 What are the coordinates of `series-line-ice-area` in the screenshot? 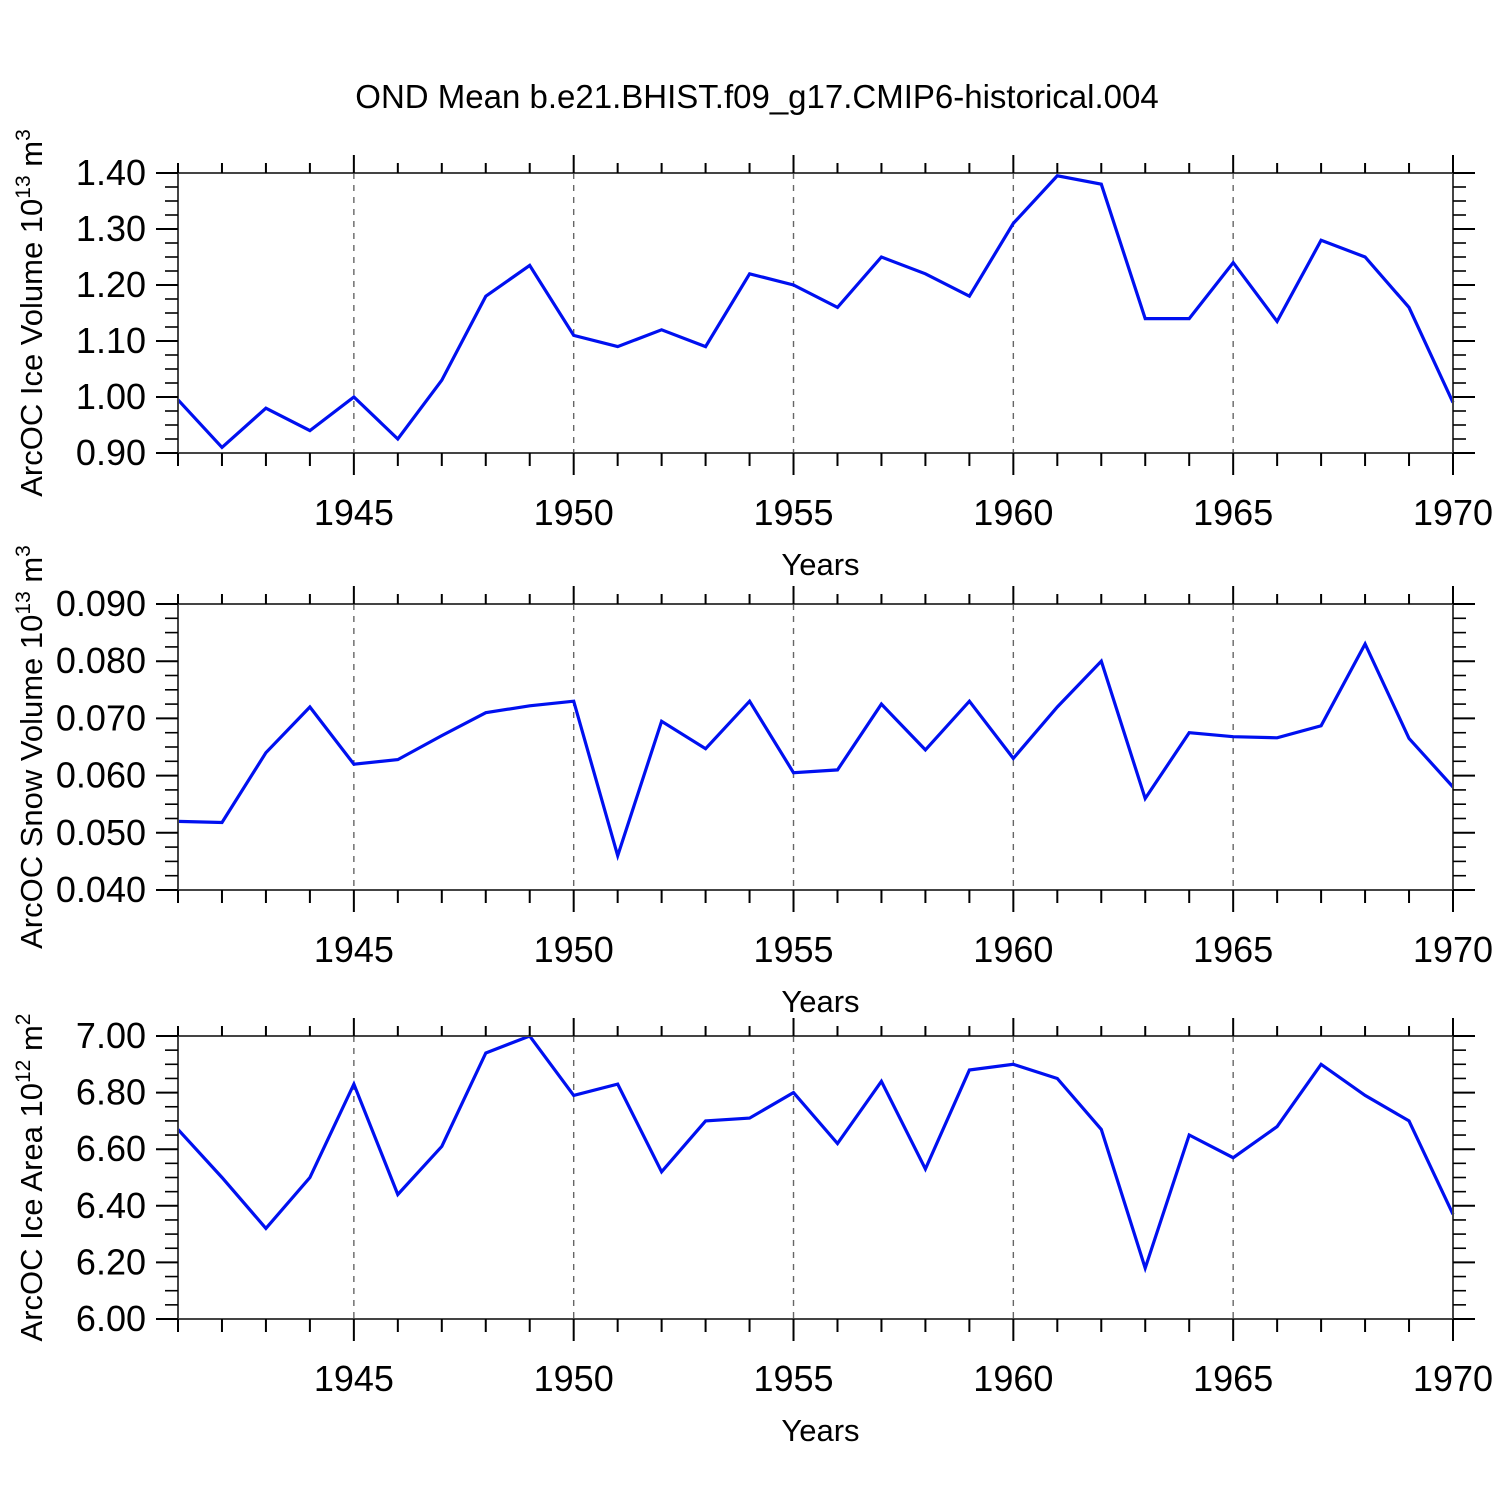 It's located at (815, 1154).